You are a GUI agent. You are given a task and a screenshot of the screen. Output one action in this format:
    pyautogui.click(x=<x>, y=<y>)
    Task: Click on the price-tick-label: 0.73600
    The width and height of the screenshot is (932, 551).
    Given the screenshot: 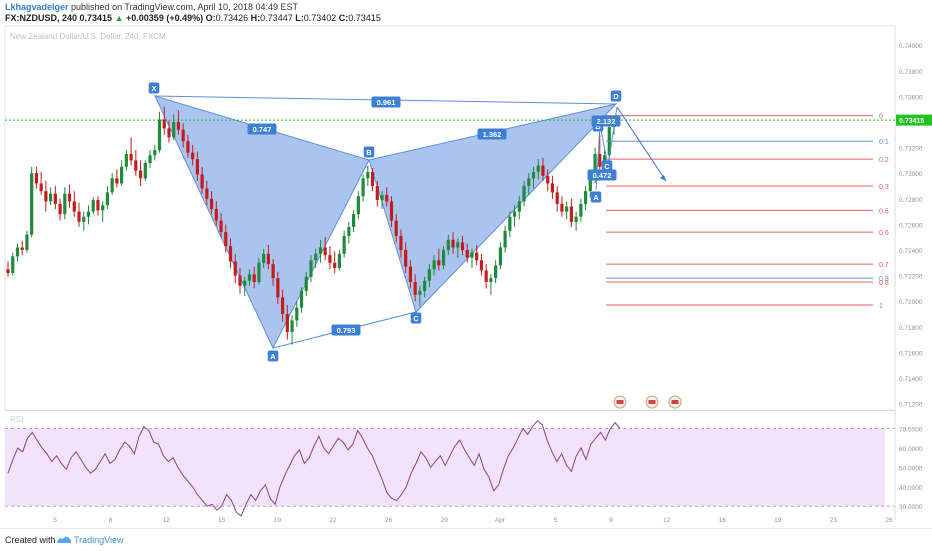 What is the action you would take?
    pyautogui.click(x=911, y=97)
    